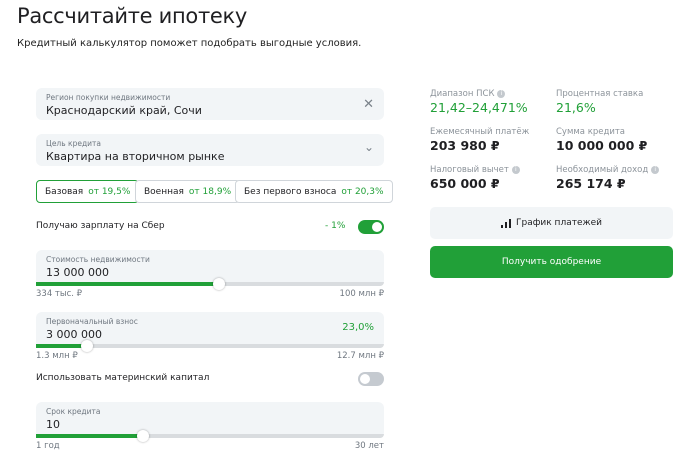 The image size is (700, 464). What do you see at coordinates (371, 227) in the screenshot?
I see `salary-toggle` at bounding box center [371, 227].